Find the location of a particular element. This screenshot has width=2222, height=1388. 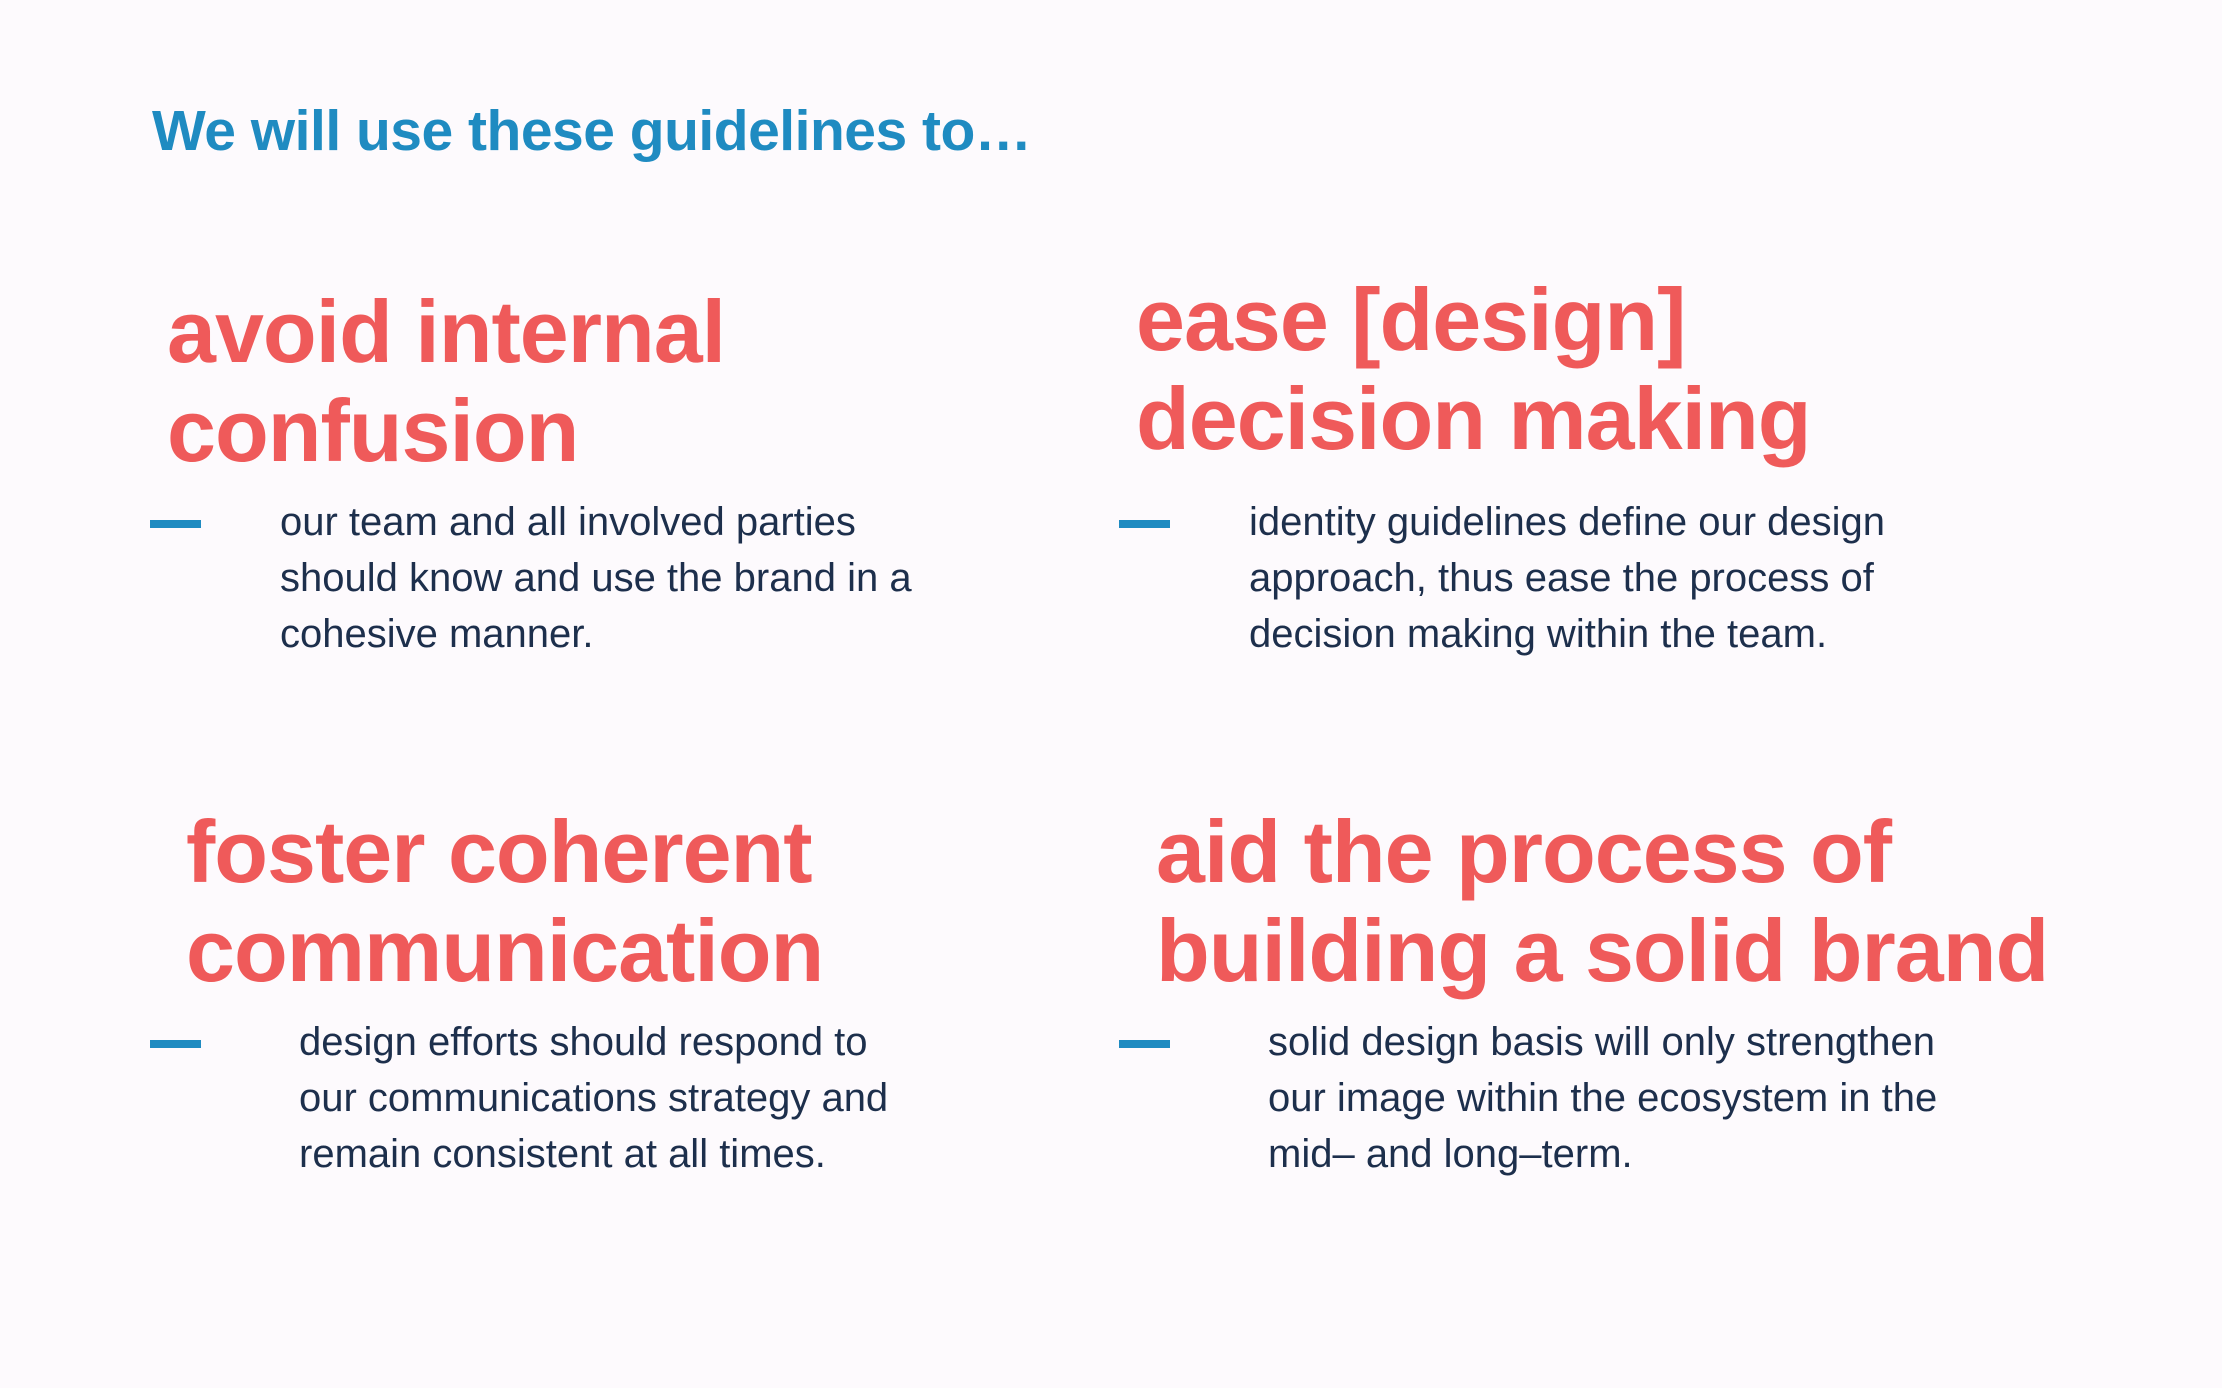

description-line: decision making within the team. is located at coordinates (1538, 634).